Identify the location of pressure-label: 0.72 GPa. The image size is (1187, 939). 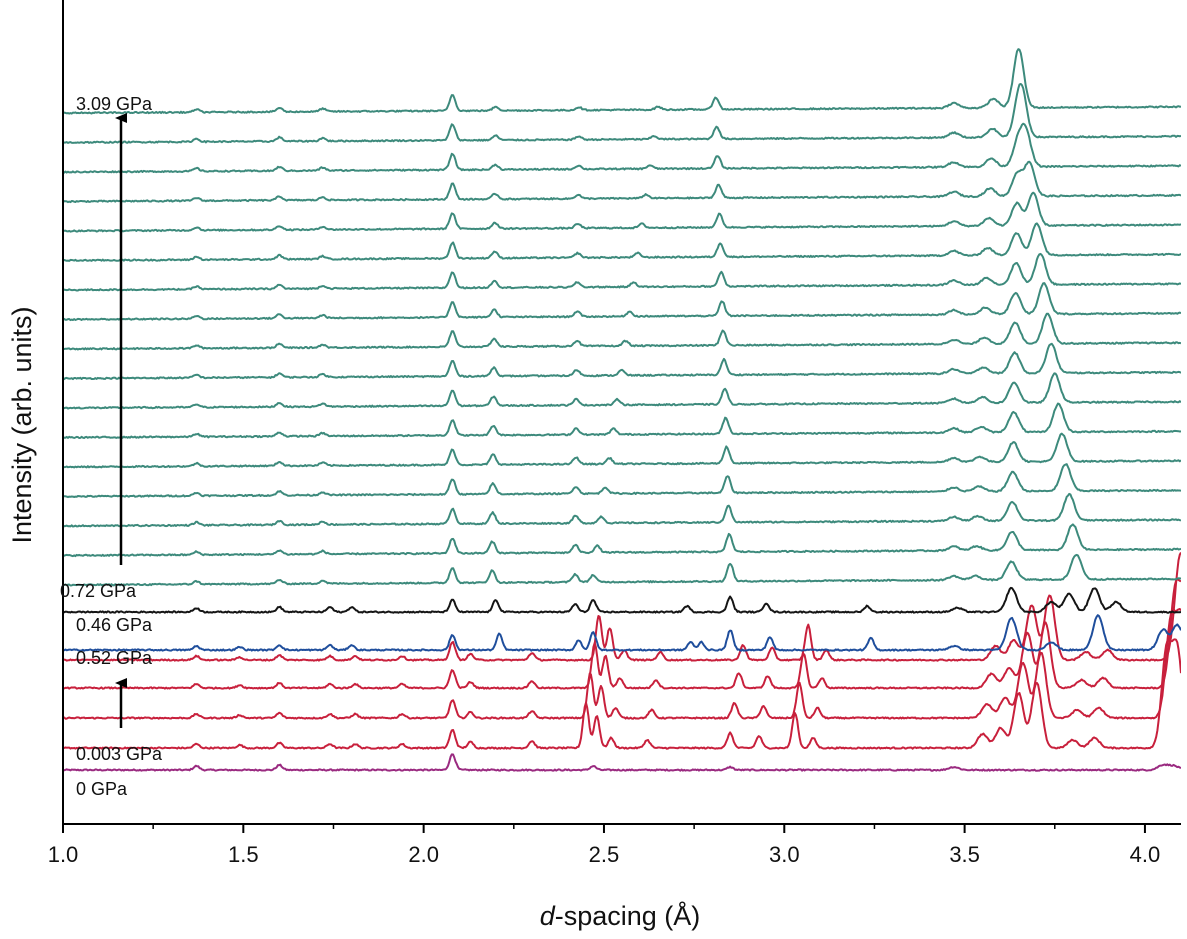
(98, 591).